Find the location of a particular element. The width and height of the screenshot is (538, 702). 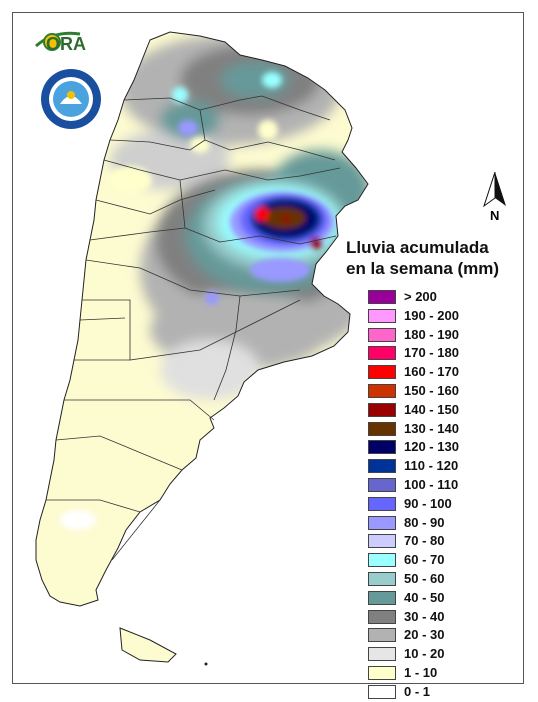

legend-label: 50 - 60 is located at coordinates (424, 578).